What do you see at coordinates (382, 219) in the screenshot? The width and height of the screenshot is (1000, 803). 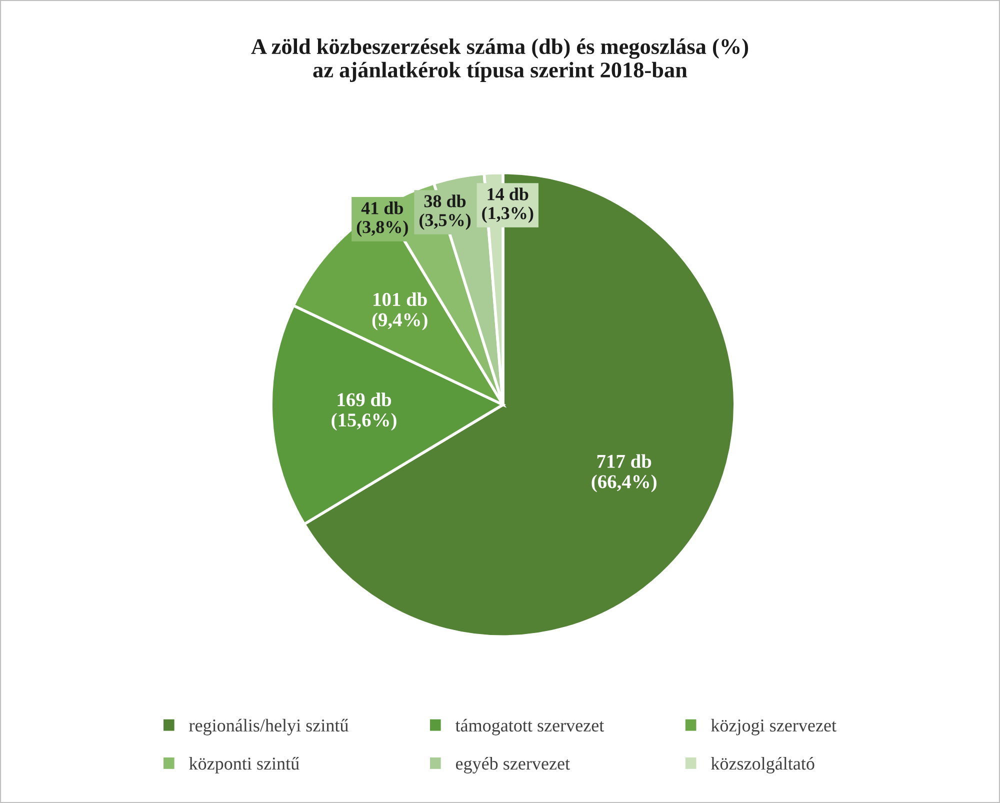 I see `data-label: 41 db (3,8%)` at bounding box center [382, 219].